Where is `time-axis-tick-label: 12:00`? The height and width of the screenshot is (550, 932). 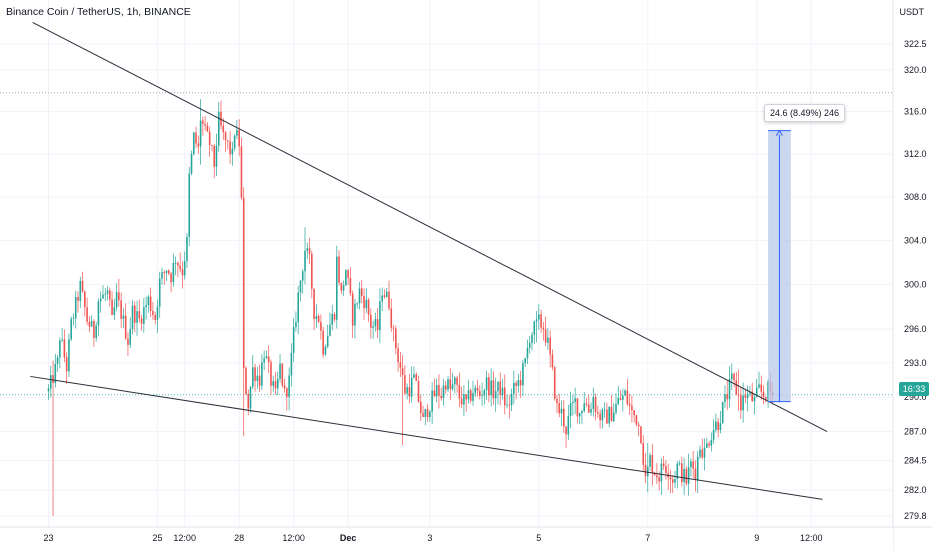
time-axis-tick-label: 12:00 is located at coordinates (184, 538).